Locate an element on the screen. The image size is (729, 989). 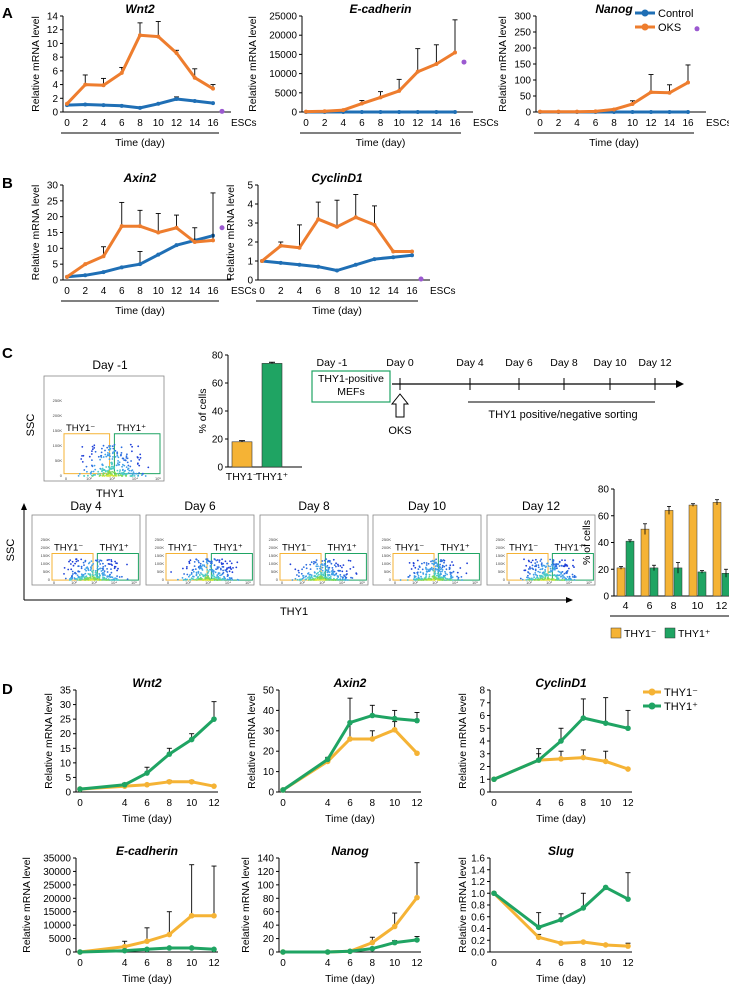
x-tick-label: 4 is located at coordinates (125, 803).